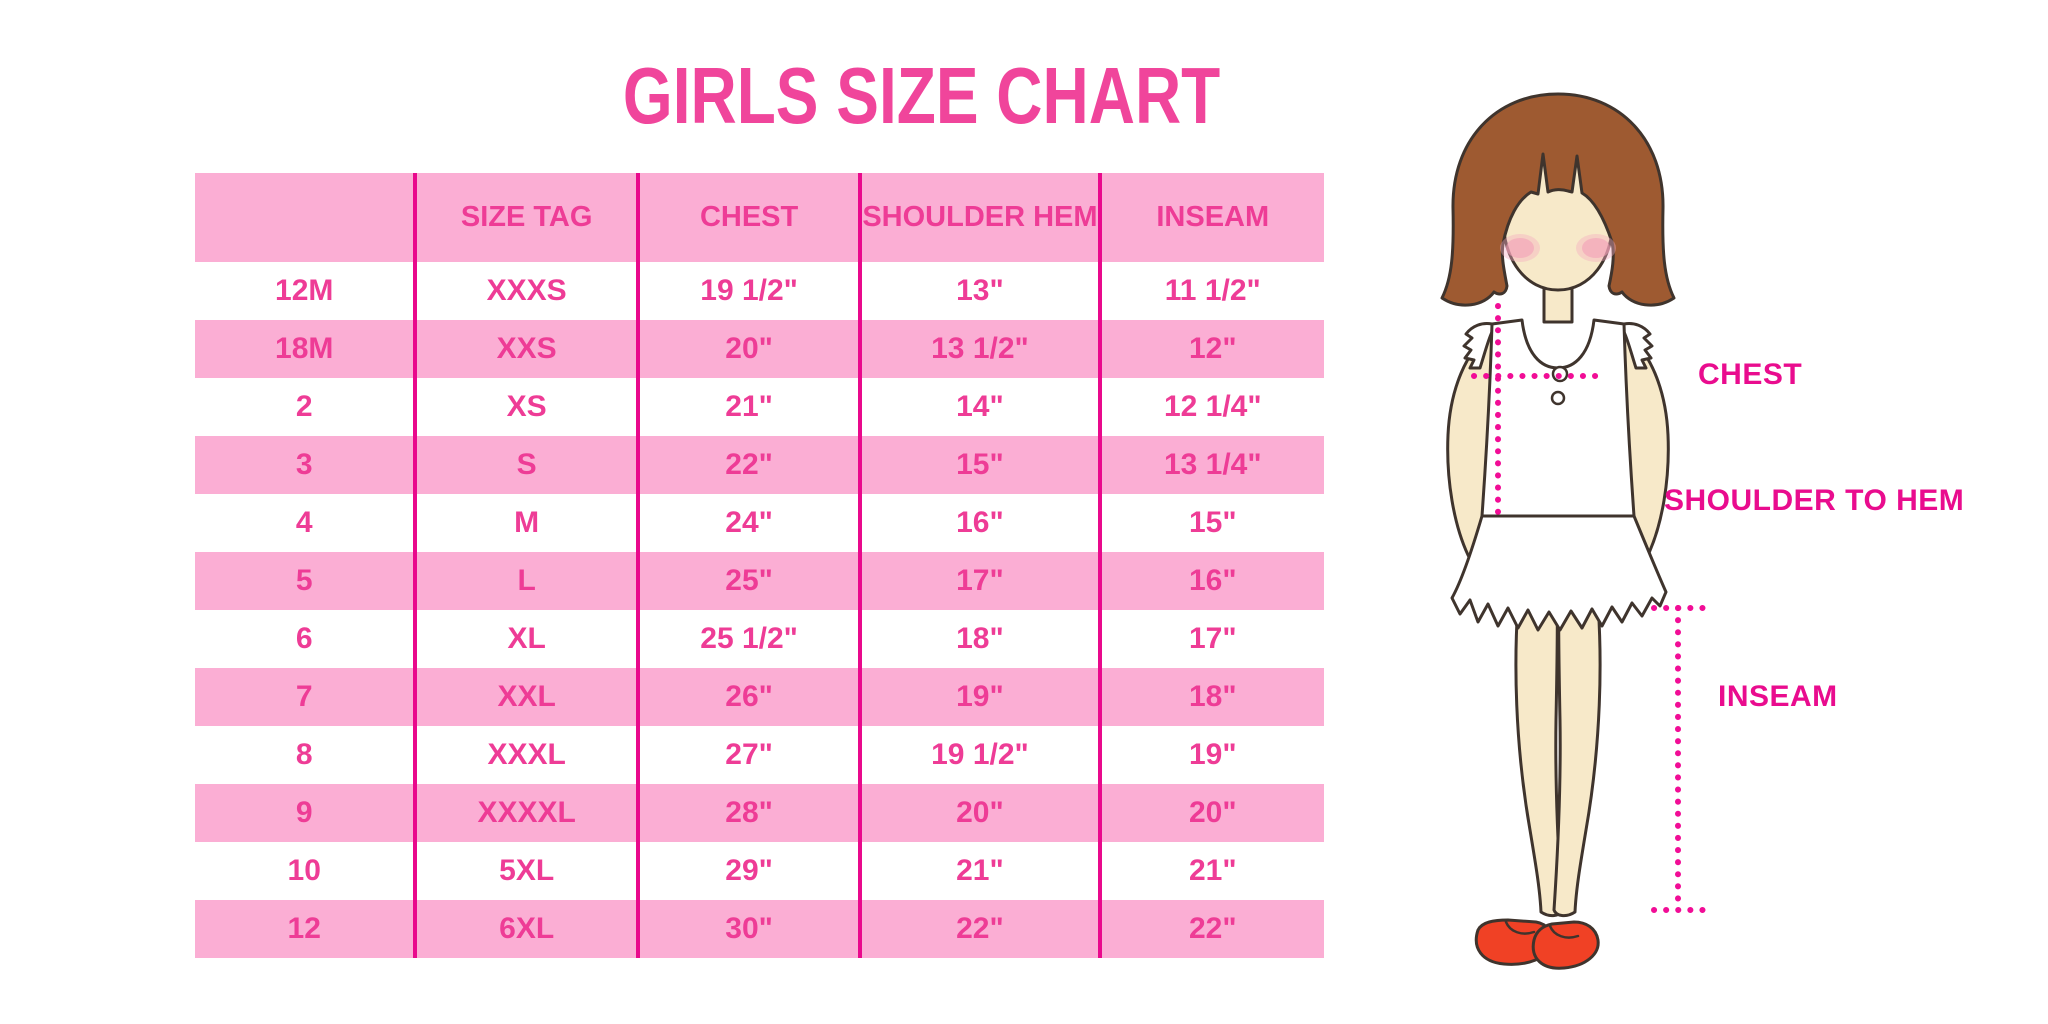  I want to click on table-cell: 12", so click(1212, 349).